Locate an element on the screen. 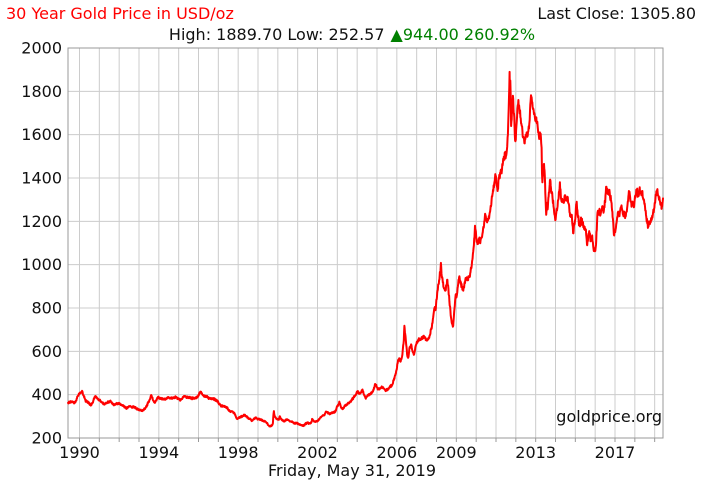  y-tick-label-1600: 1600 is located at coordinates (41, 134).